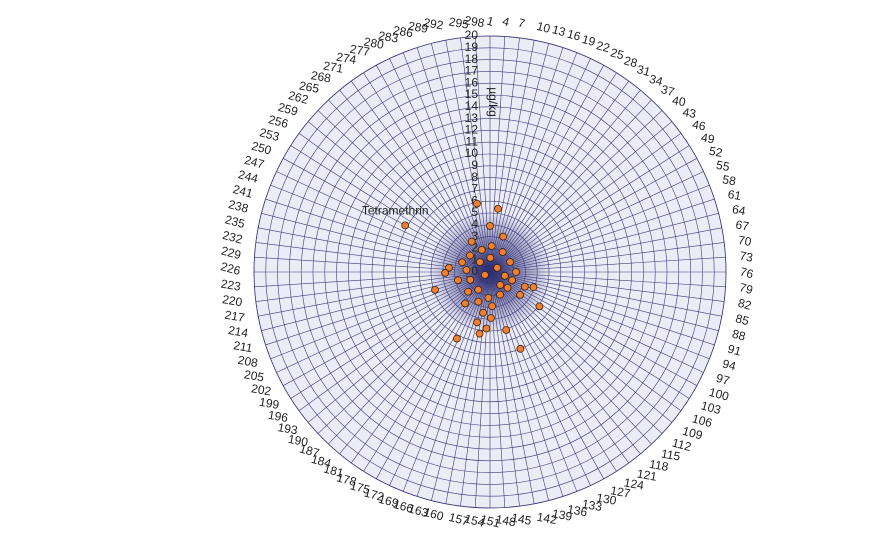 The width and height of the screenshot is (893, 552). Describe the element at coordinates (231, 285) in the screenshot. I see `angular-tick-label: 223` at that location.